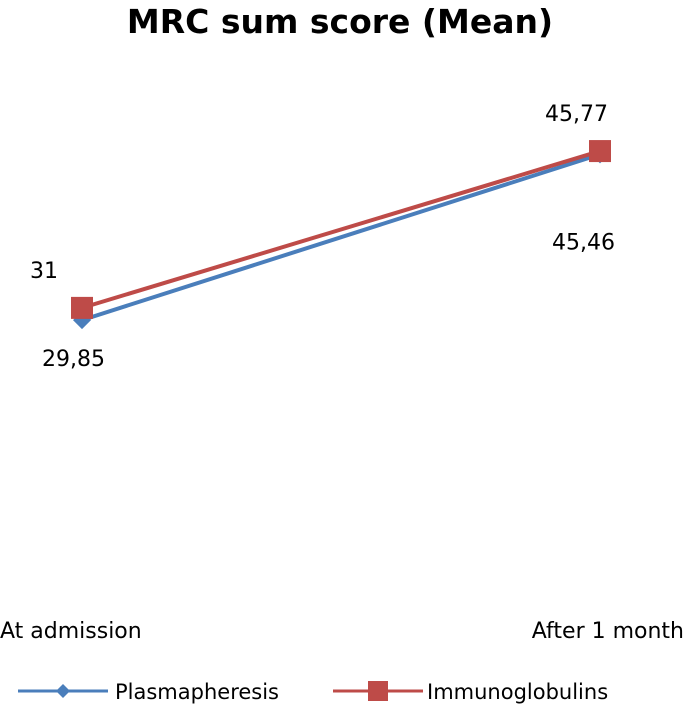 This screenshot has height=712, width=685. Describe the element at coordinates (71, 631) in the screenshot. I see `x-tick-label-at-admission: At admission` at that location.